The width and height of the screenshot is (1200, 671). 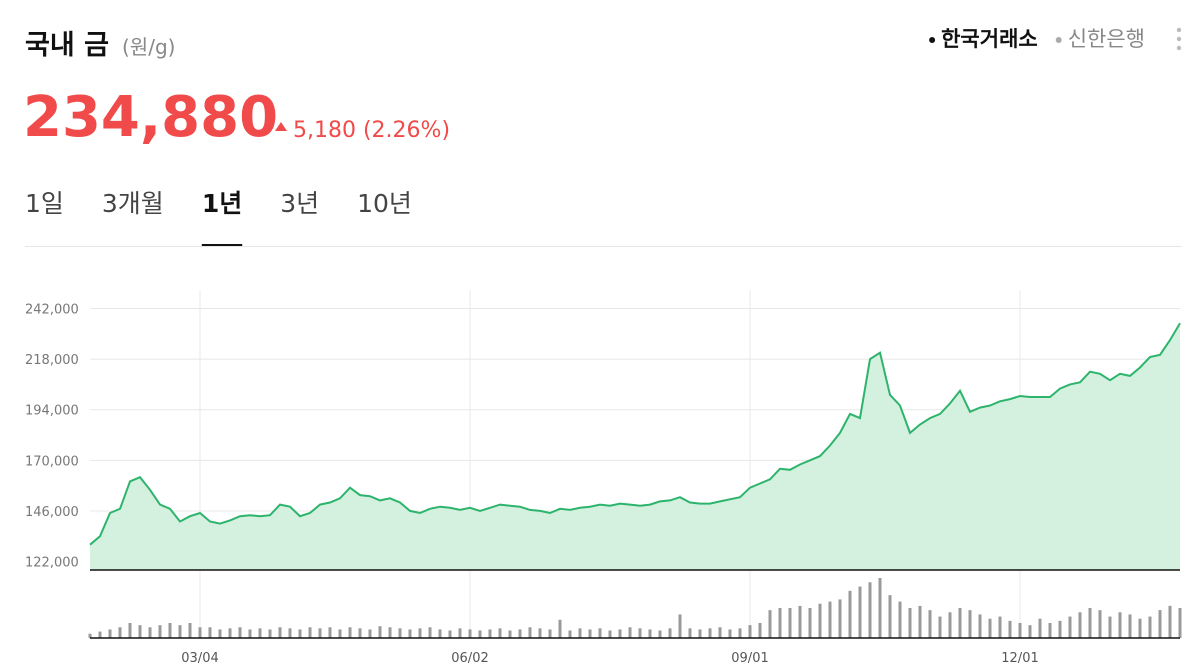 What do you see at coordinates (150, 117) in the screenshot?
I see `price: 234,880` at bounding box center [150, 117].